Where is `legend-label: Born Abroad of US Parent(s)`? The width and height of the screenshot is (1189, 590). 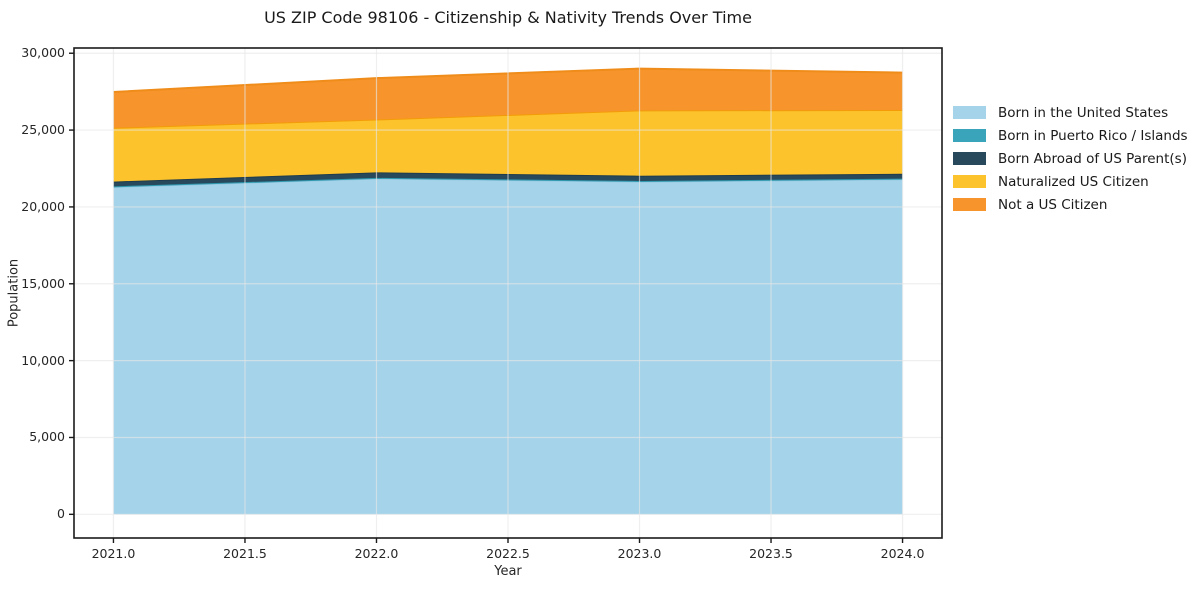
legend-label: Born Abroad of US Parent(s) is located at coordinates (1092, 158).